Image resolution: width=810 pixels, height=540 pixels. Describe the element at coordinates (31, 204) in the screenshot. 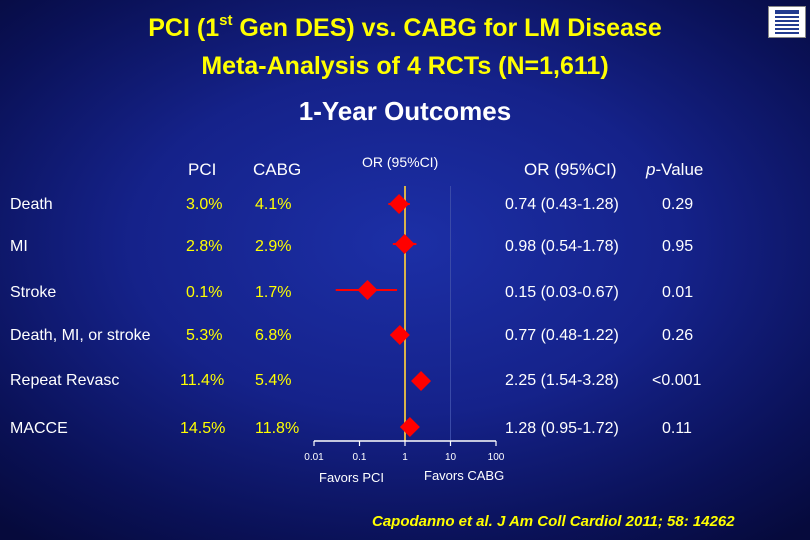

I see `row-outcome-label: Death` at that location.